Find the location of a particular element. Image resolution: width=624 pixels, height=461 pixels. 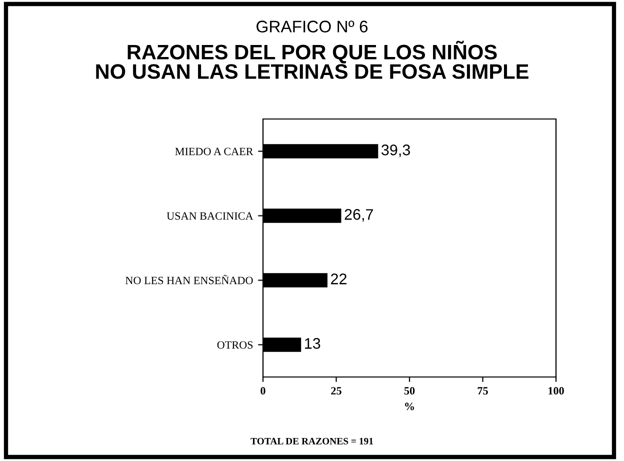

chart-subtitle: RAZONES DEL POR QUE LOS NIÑOS NO USAN LAS LETRINAS DE FOSA SIMPLE is located at coordinates (312, 59).